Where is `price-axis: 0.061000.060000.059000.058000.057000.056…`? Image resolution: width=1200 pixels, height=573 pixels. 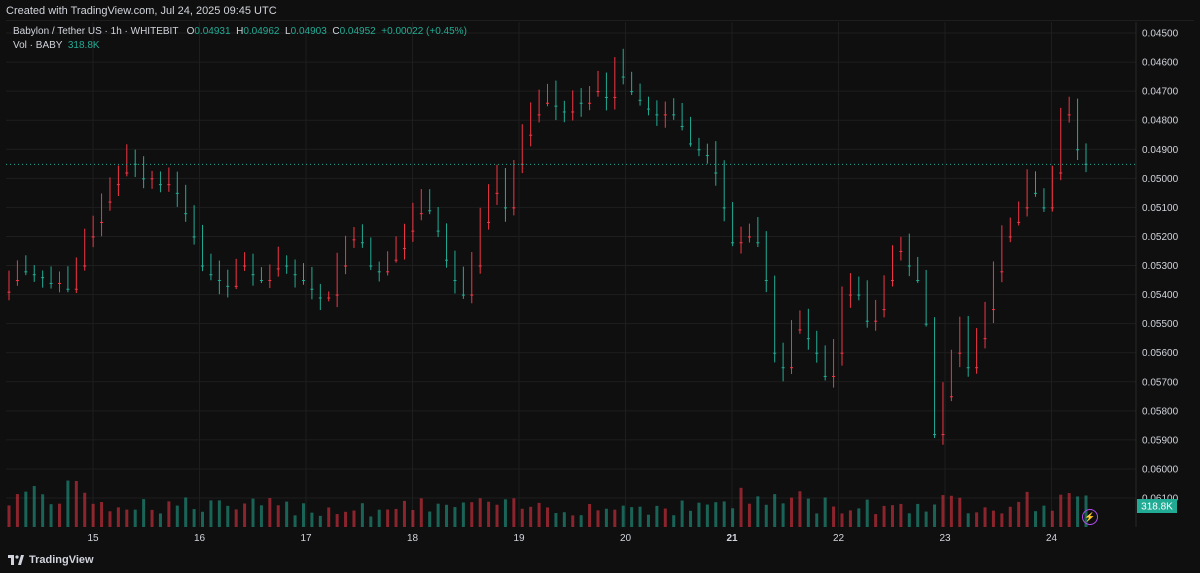 price-axis: 0.061000.060000.059000.058000.057000.056… is located at coordinates (1160, 267).